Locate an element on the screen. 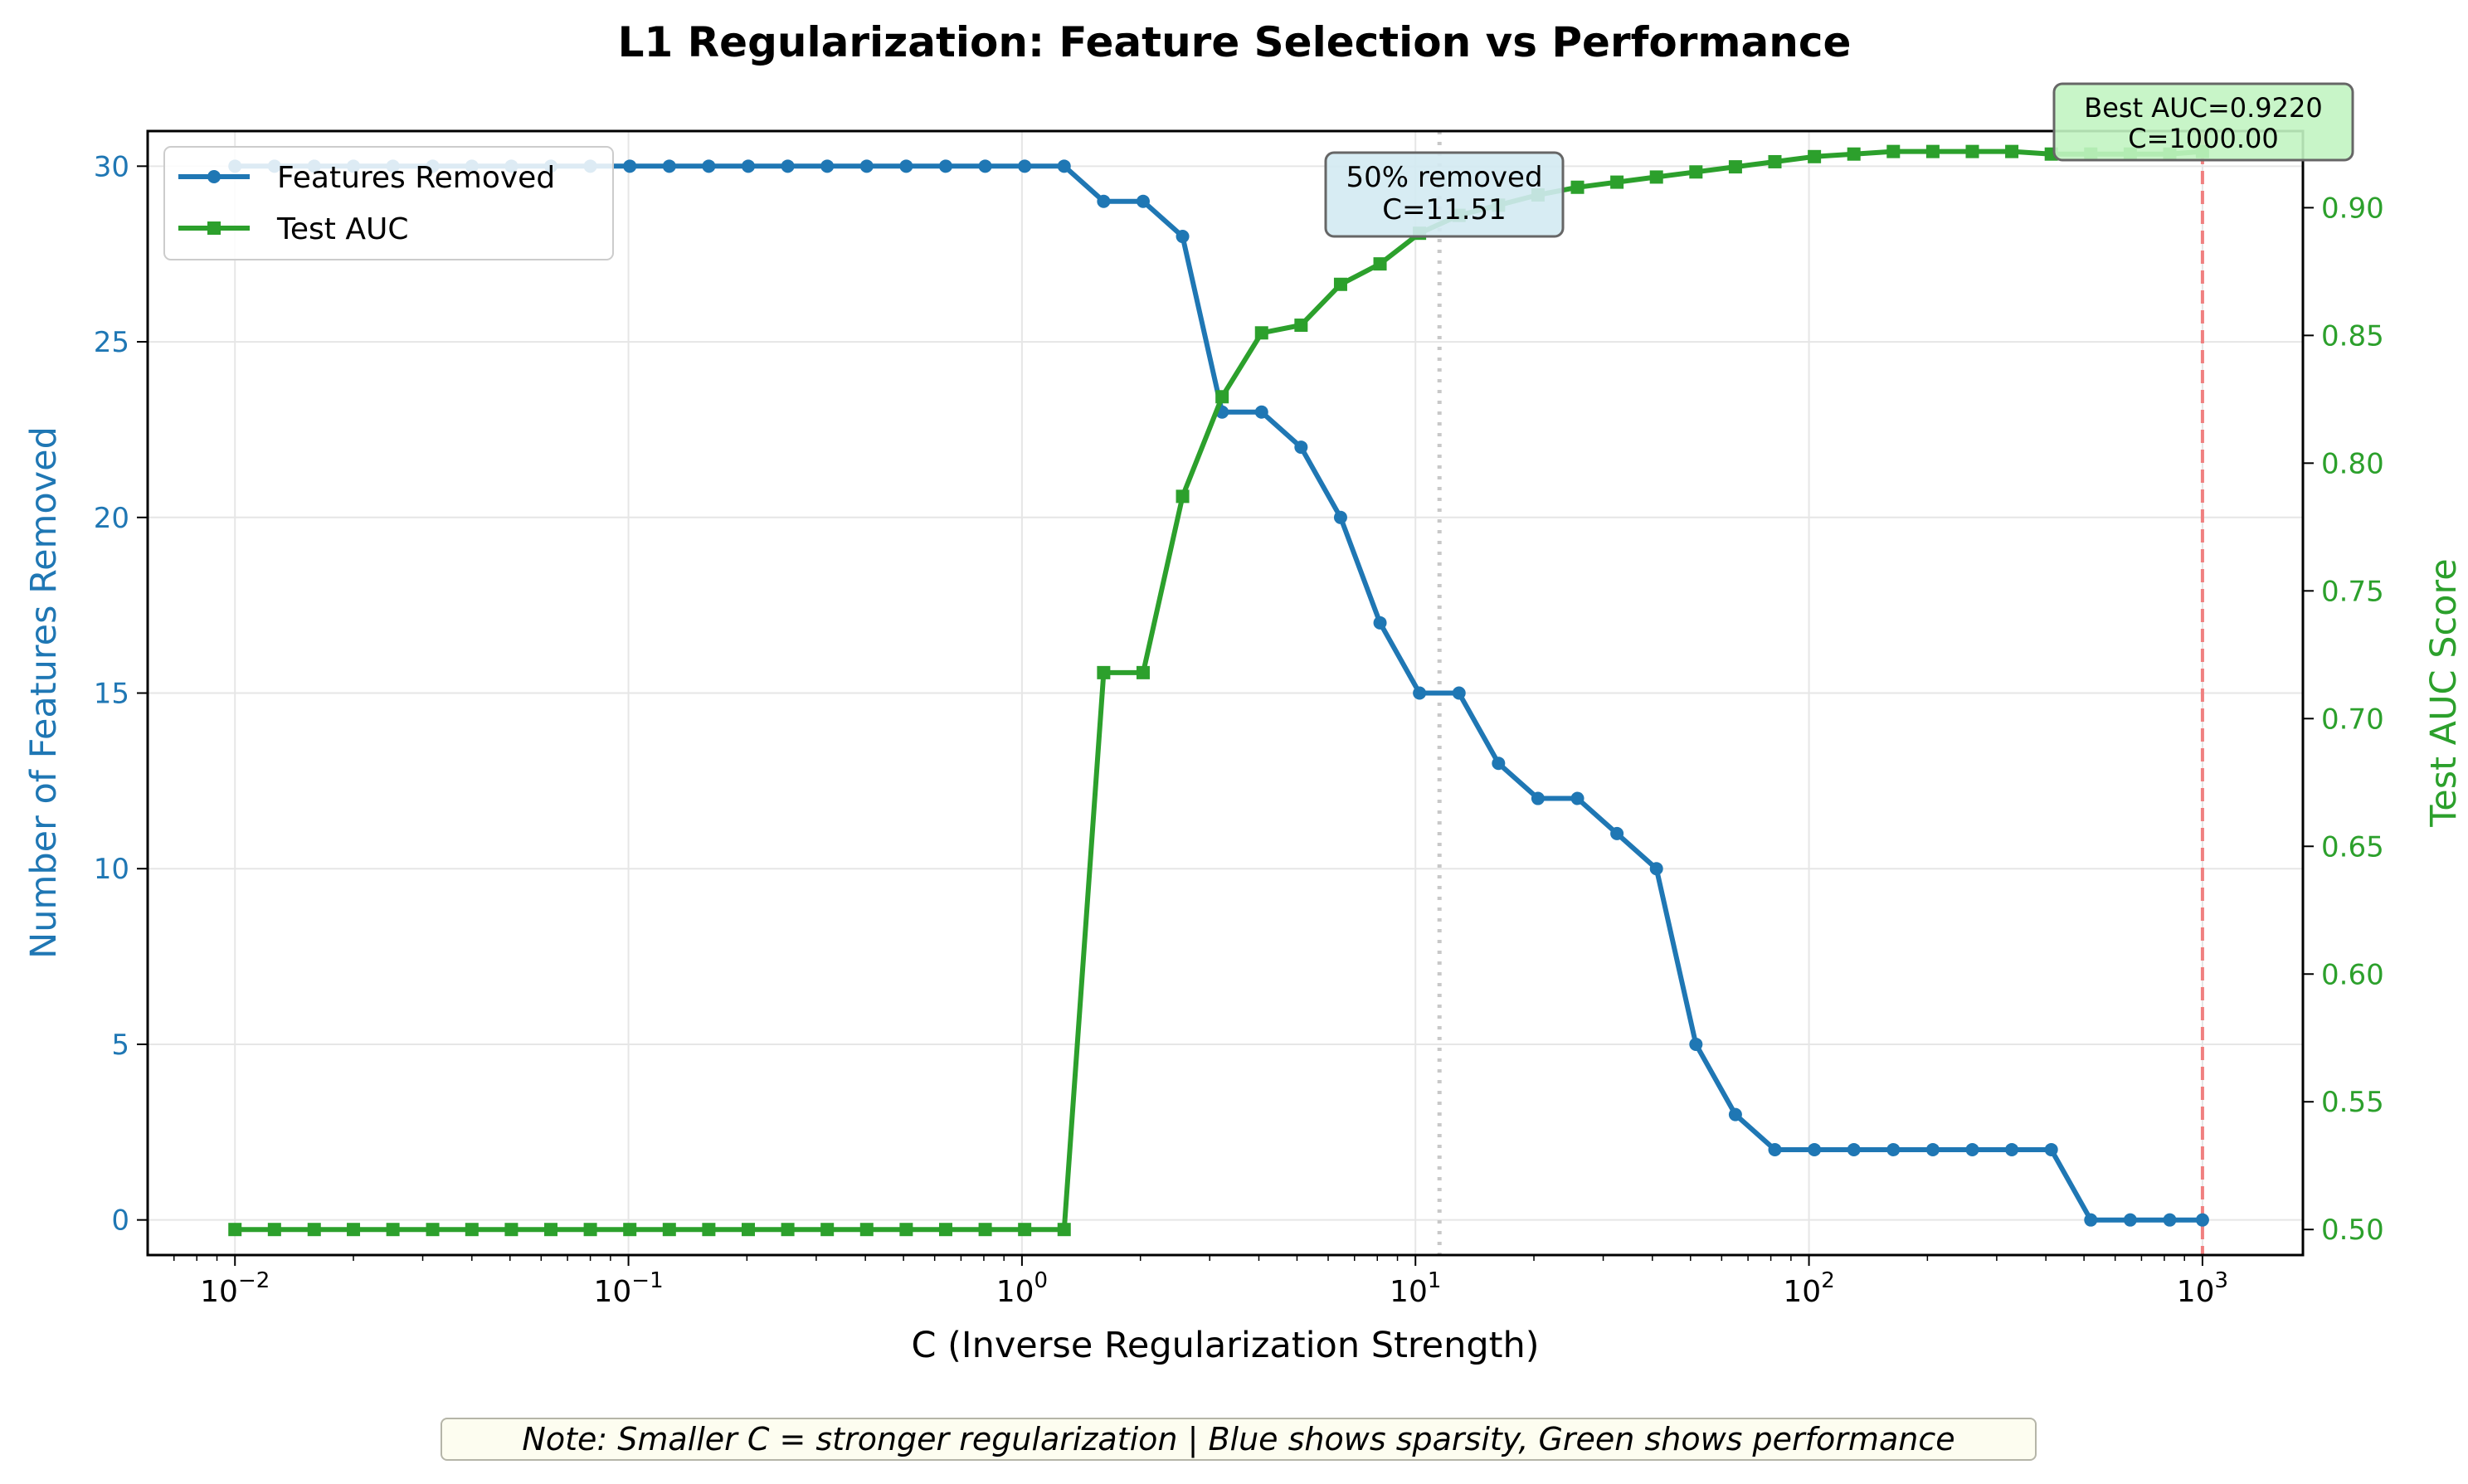 This screenshot has width=2468, height=1484. right-y-tick-label: 0.50 is located at coordinates (2352, 1230).